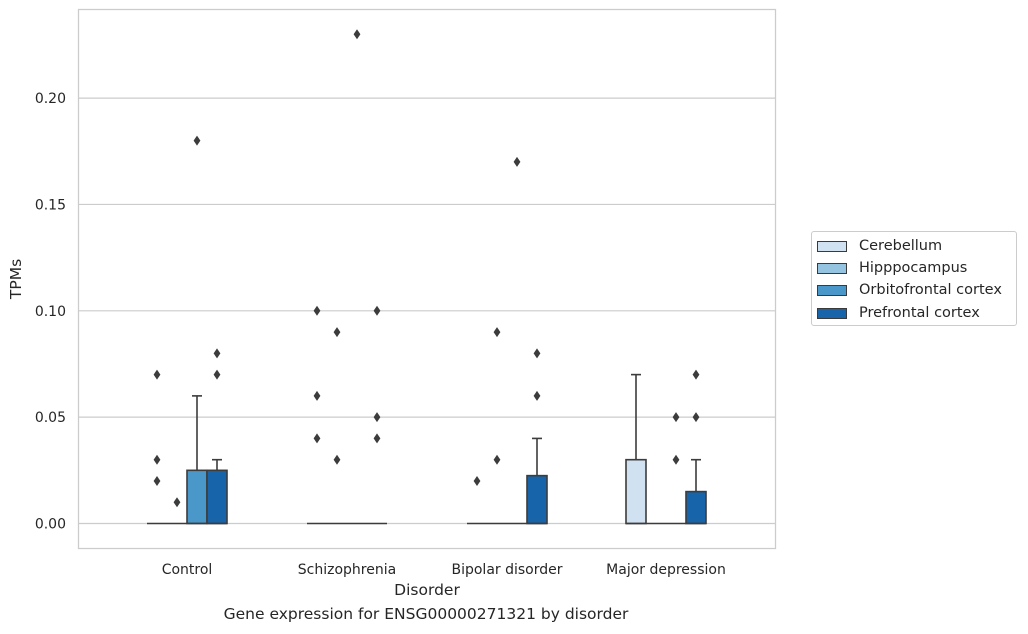 Image resolution: width=1028 pixels, height=634 pixels. I want to click on legend-label-prefrontal-cortex: Prefrontal cortex, so click(919, 313).